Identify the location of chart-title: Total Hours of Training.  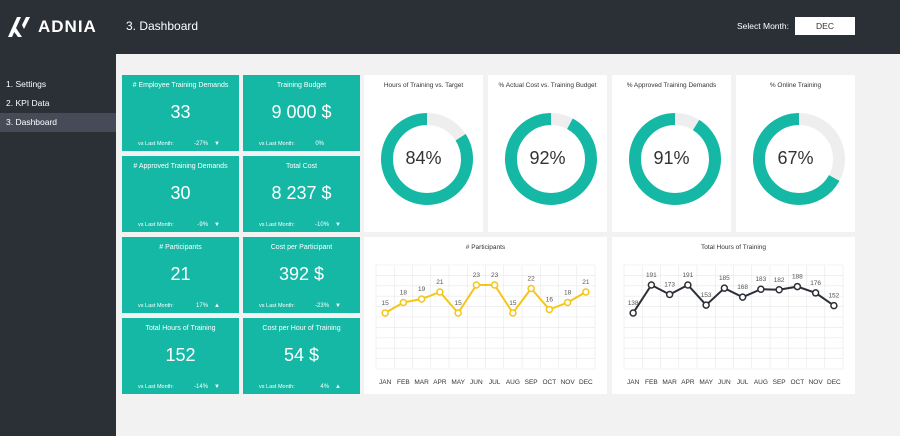
(733, 247).